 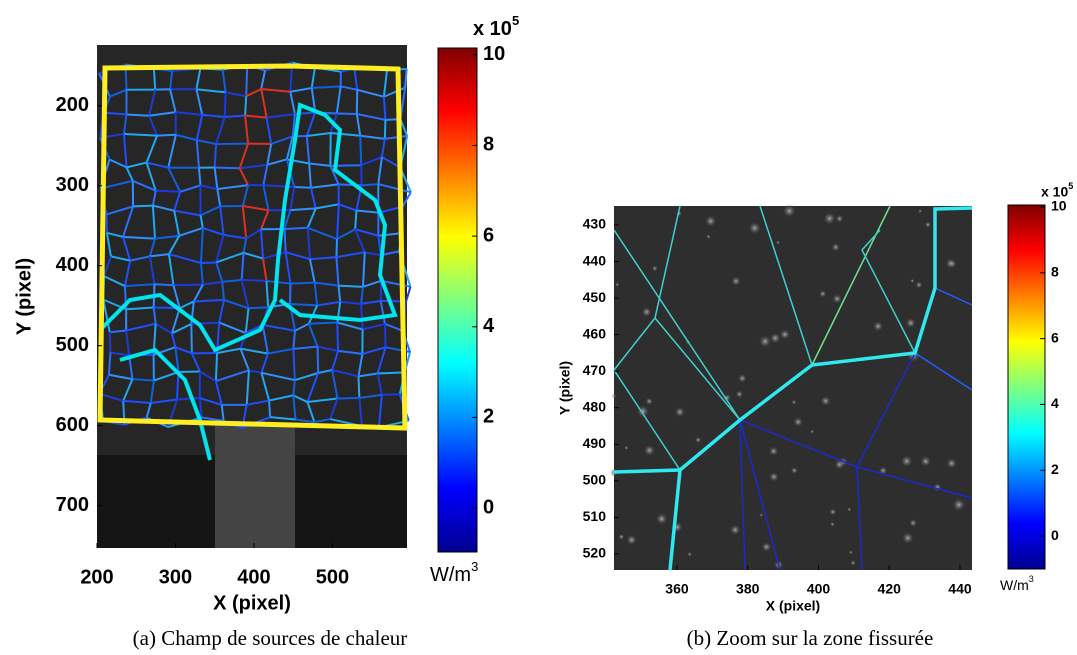 What do you see at coordinates (677, 589) in the screenshot?
I see `x-tick-label: 360` at bounding box center [677, 589].